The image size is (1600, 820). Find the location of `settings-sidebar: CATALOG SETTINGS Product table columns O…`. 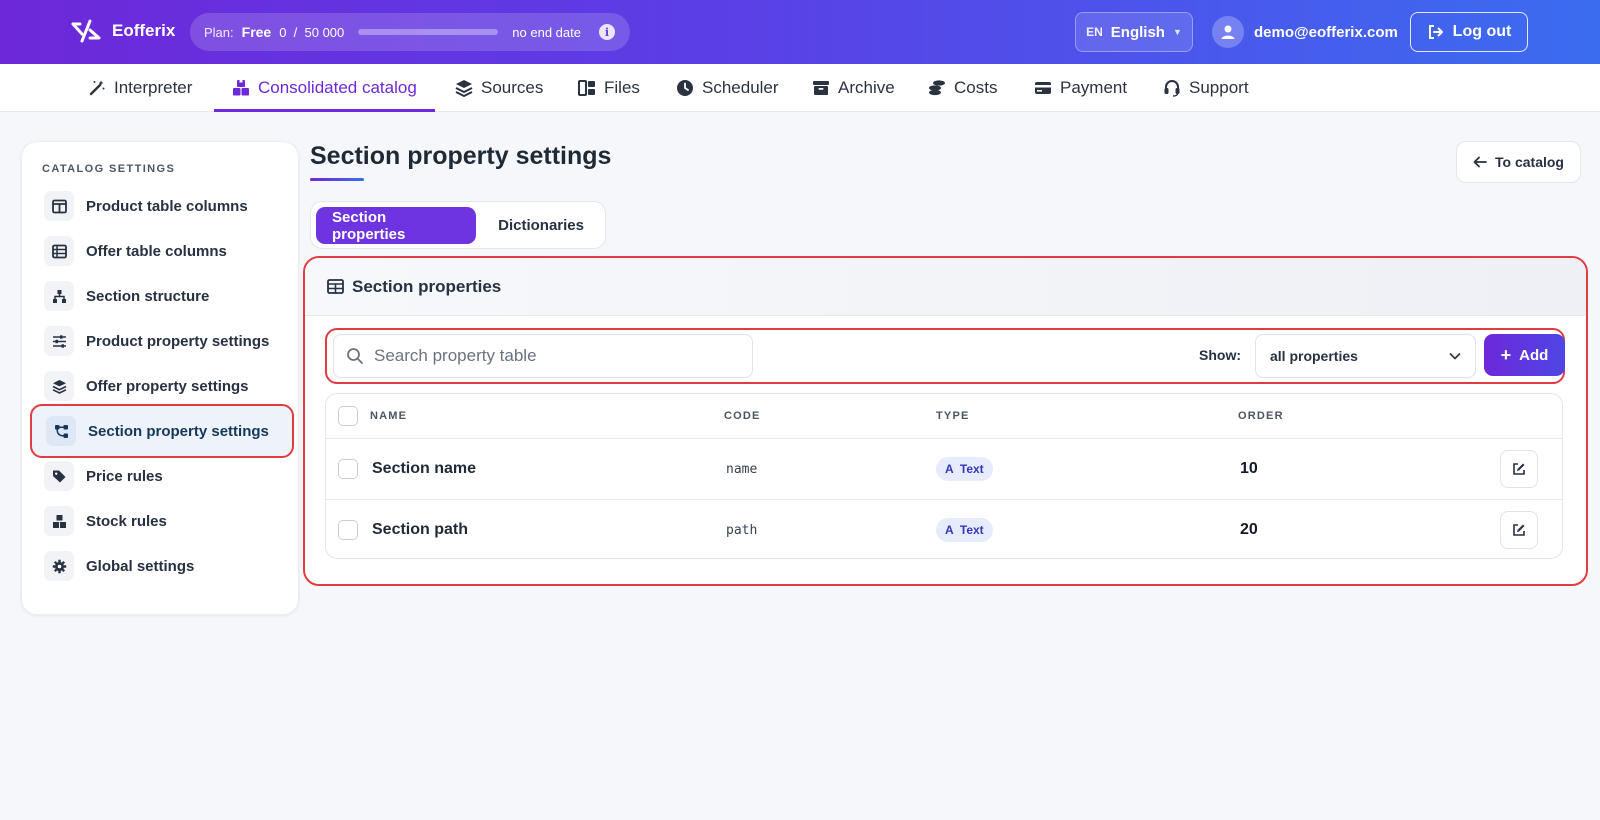

settings-sidebar: CATALOG SETTINGS Product table columns O… is located at coordinates (160, 378).